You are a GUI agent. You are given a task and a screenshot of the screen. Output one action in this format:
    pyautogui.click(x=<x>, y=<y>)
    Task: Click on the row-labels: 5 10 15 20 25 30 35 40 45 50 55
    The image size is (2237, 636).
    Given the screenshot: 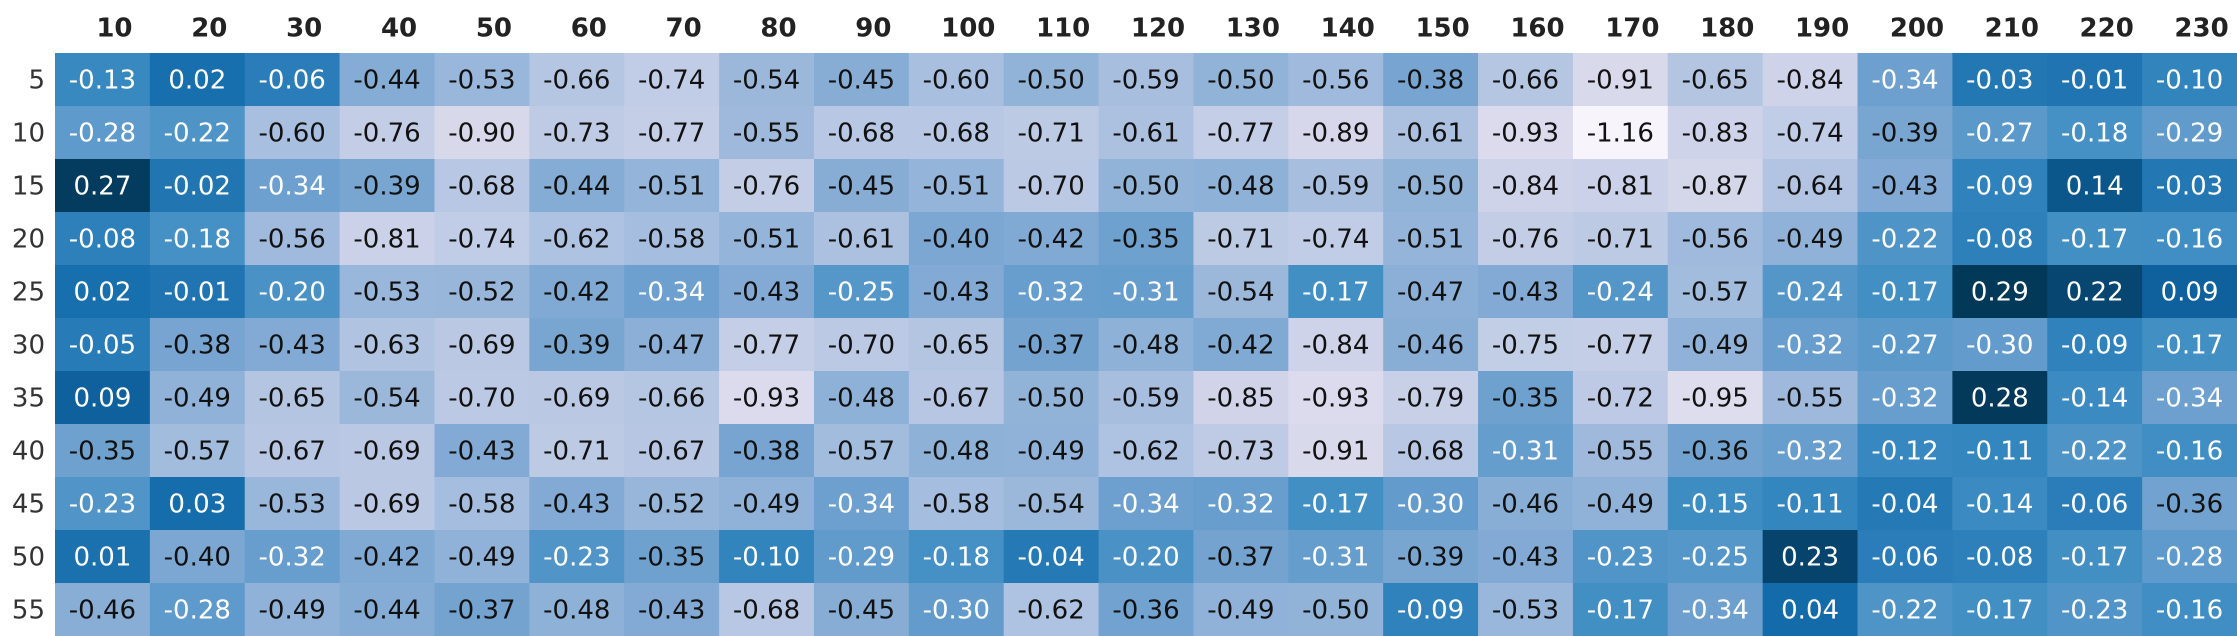 What is the action you would take?
    pyautogui.click(x=28, y=346)
    